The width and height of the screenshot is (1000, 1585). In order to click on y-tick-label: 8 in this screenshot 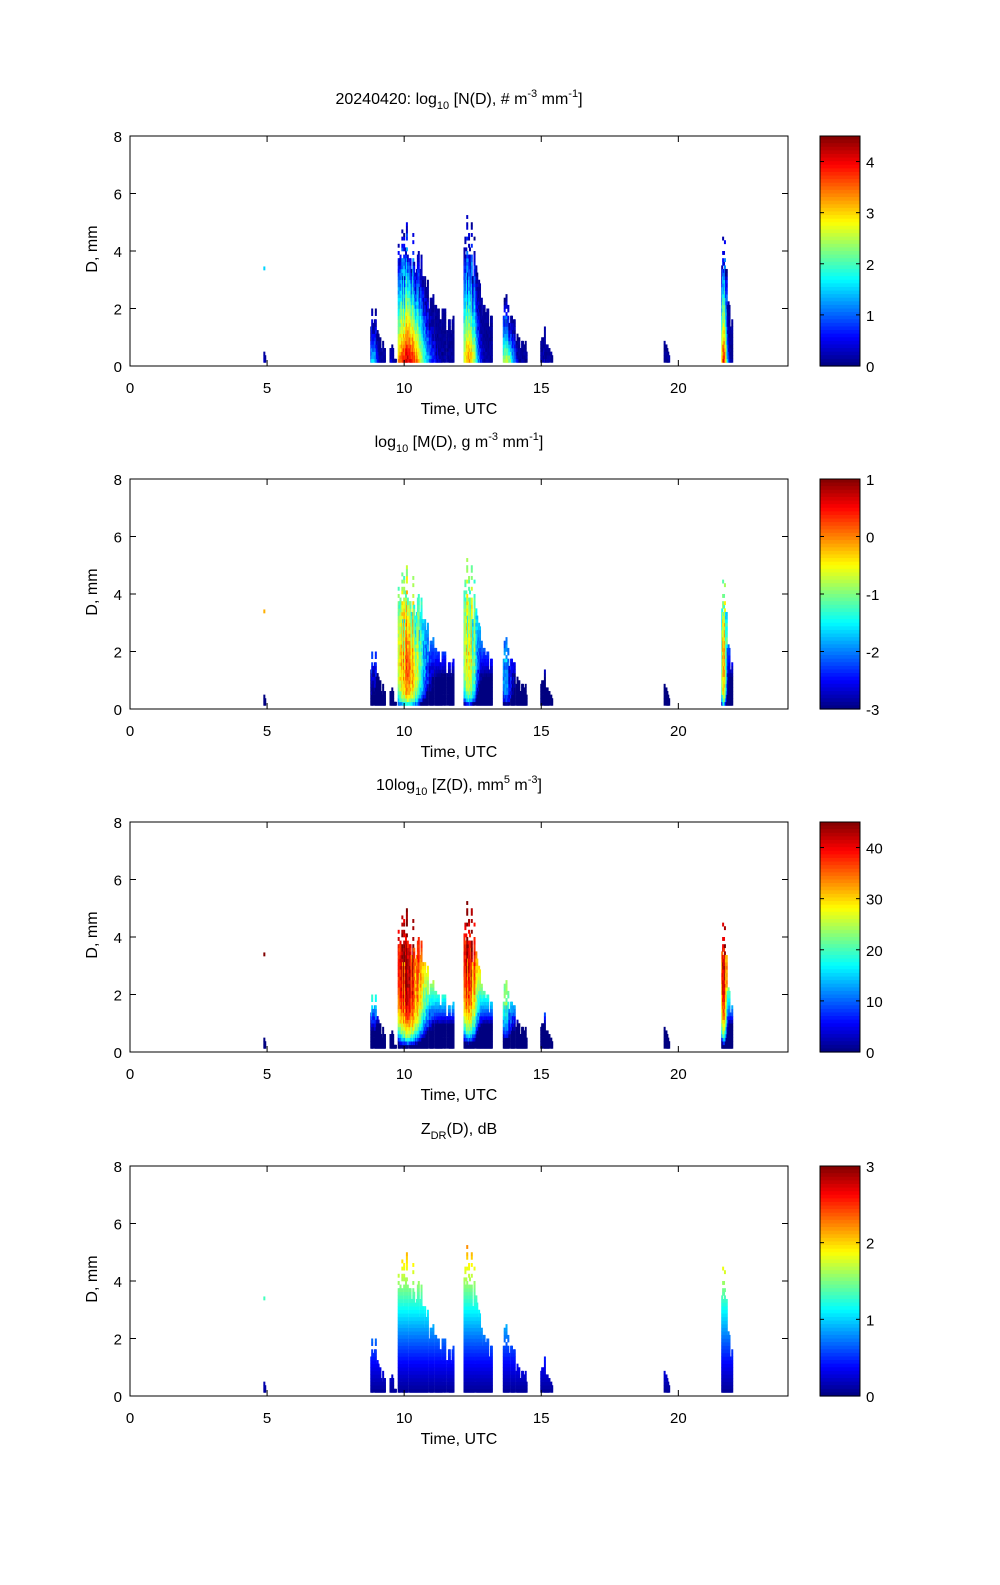, I will do `click(118, 137)`.